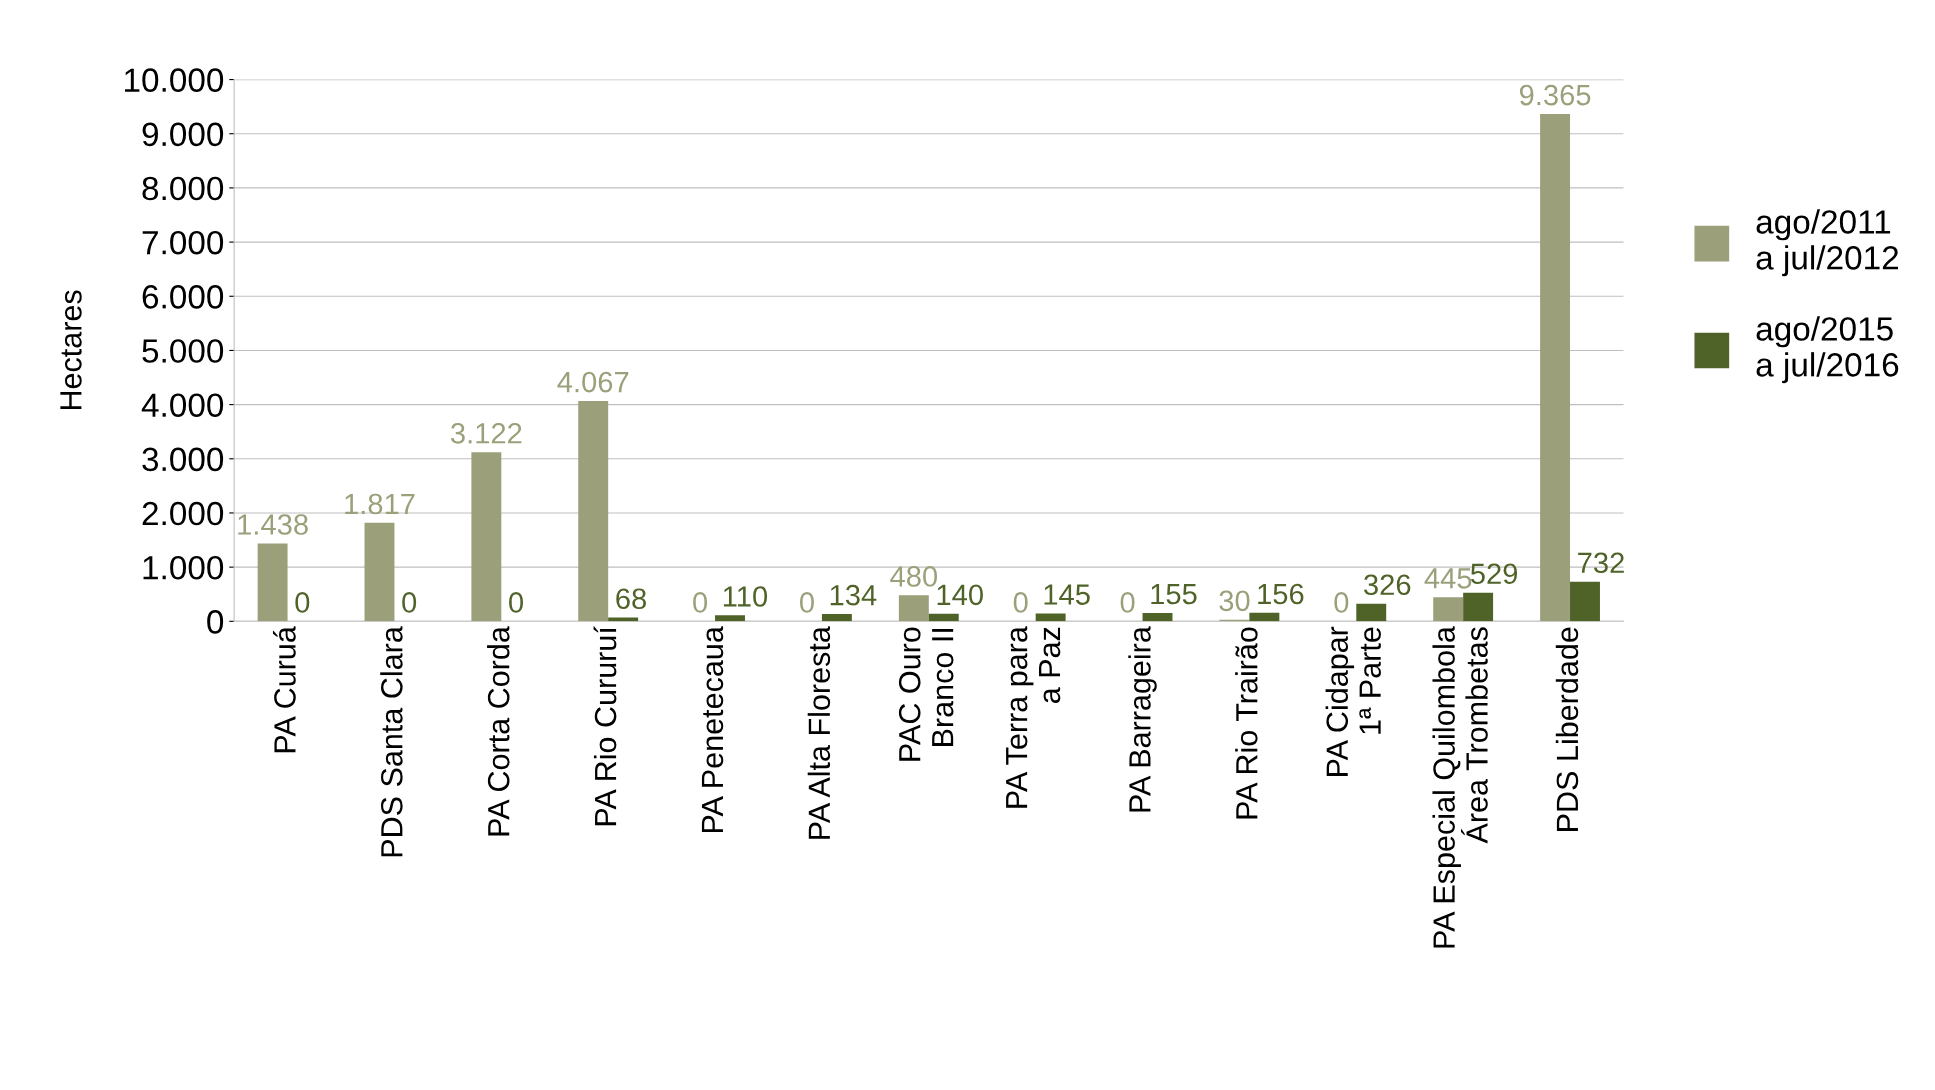 The width and height of the screenshot is (1935, 1090). I want to click on data-label: 529, so click(1494, 574).